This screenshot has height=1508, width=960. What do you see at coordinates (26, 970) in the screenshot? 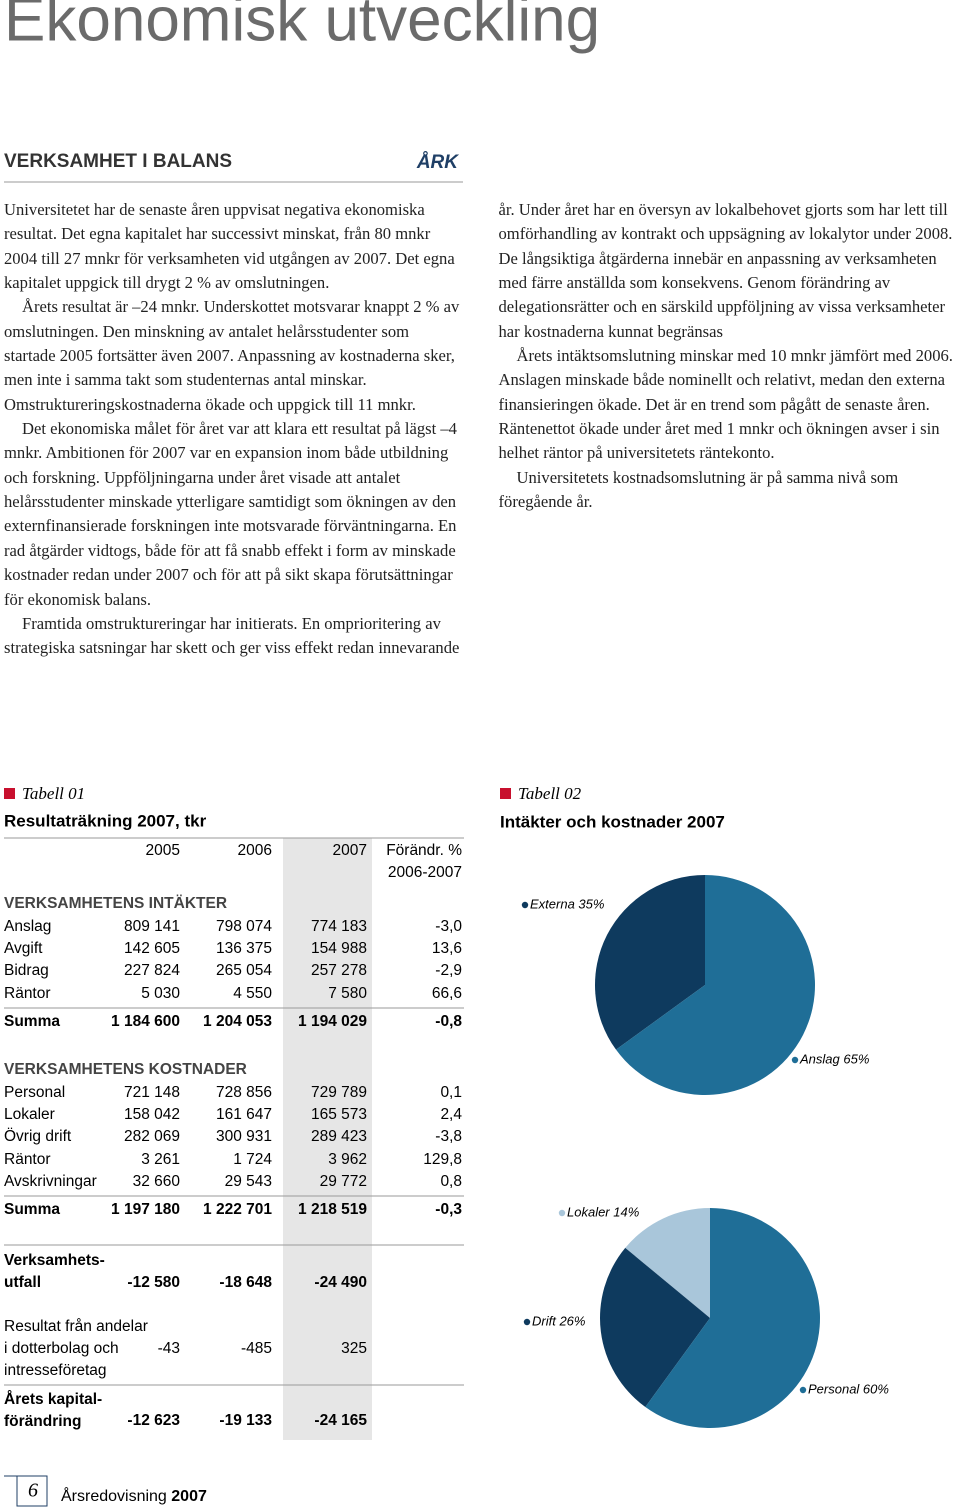
I see `row-label: Bidrag` at bounding box center [26, 970].